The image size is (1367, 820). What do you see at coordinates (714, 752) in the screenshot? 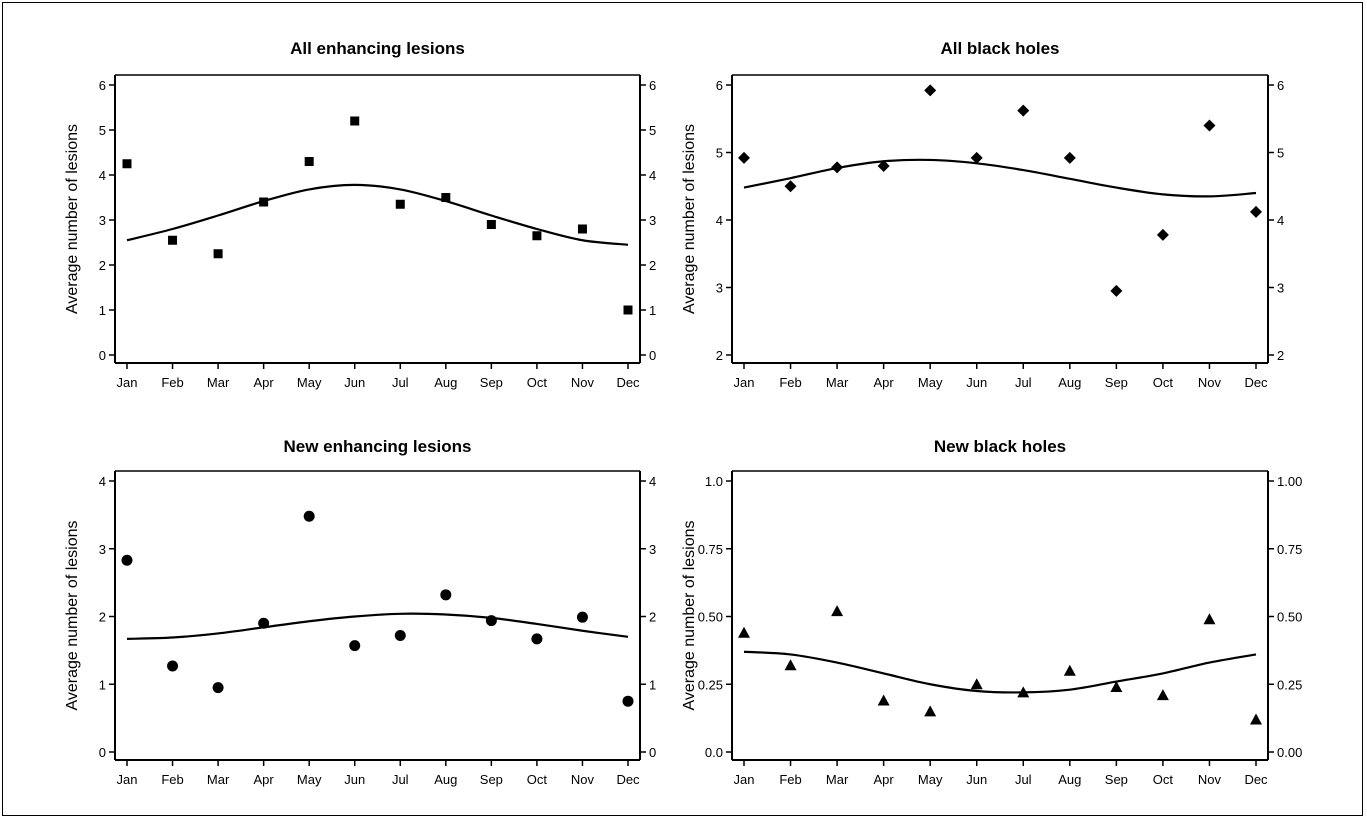
I see `y-tick-label-left: 0.0` at bounding box center [714, 752].